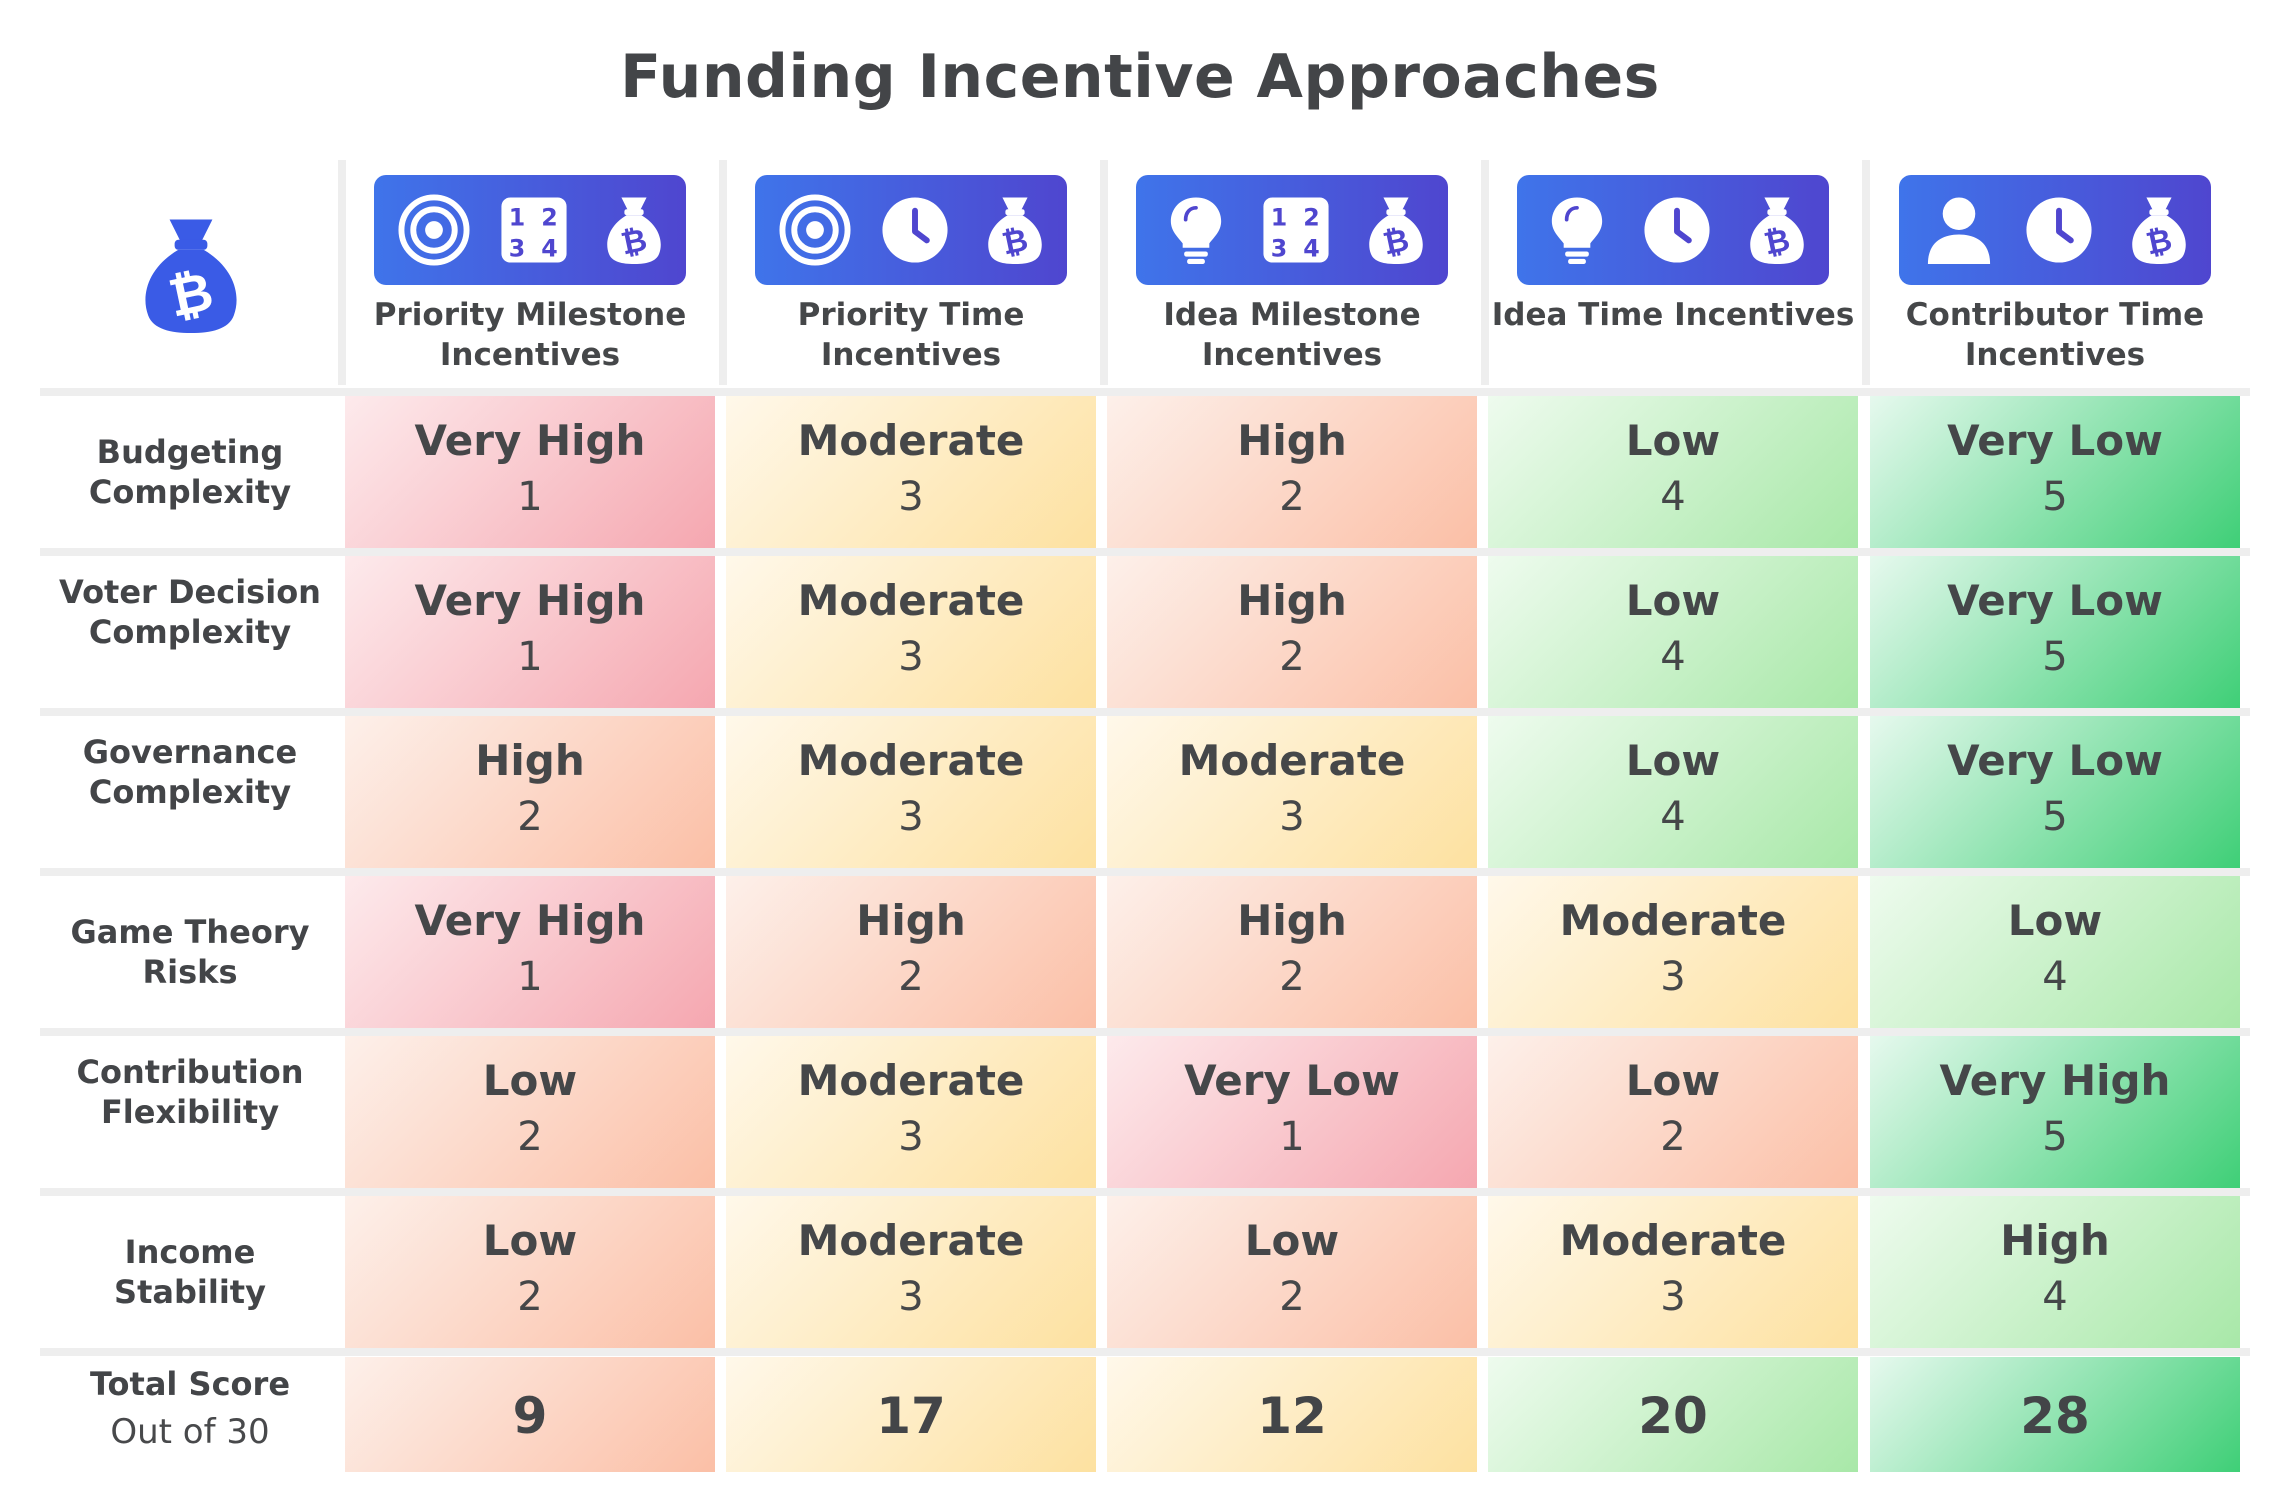 The image size is (2280, 1510). I want to click on total-cell: 28, so click(2055, 1414).